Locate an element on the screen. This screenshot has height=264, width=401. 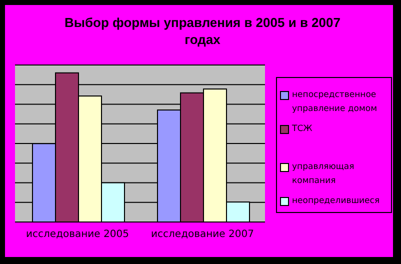
legend-label: неопределившиеся is located at coordinates (336, 201).